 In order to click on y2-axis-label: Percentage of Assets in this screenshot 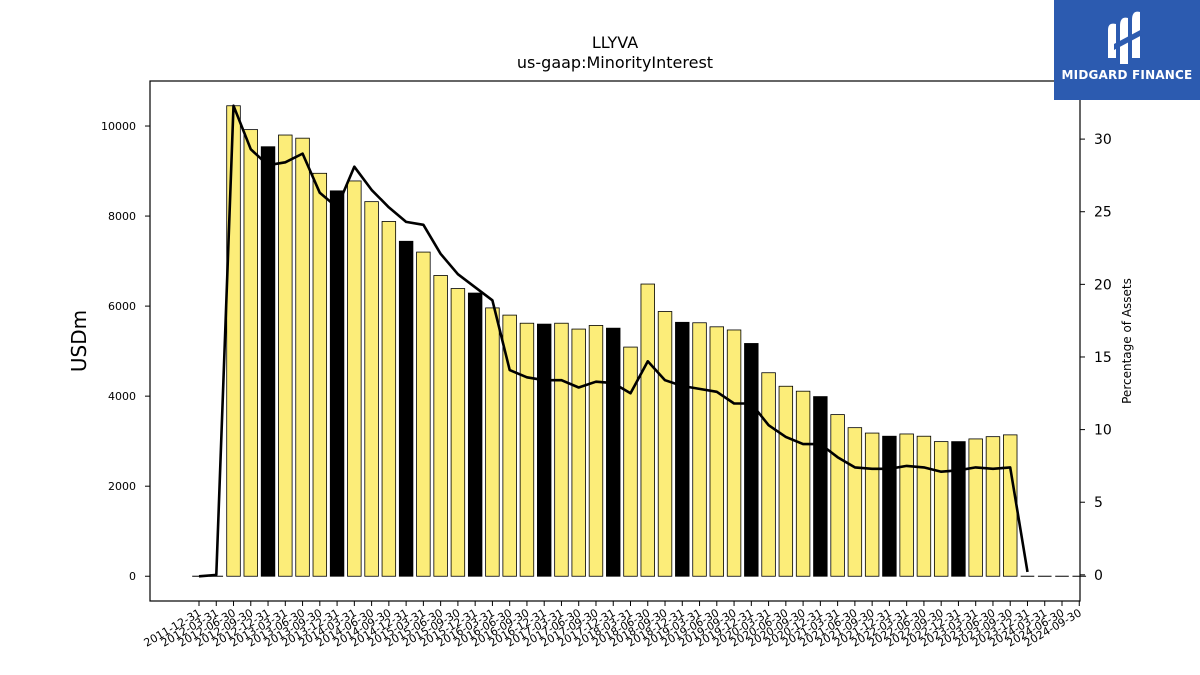, I will do `click(1127, 341)`.